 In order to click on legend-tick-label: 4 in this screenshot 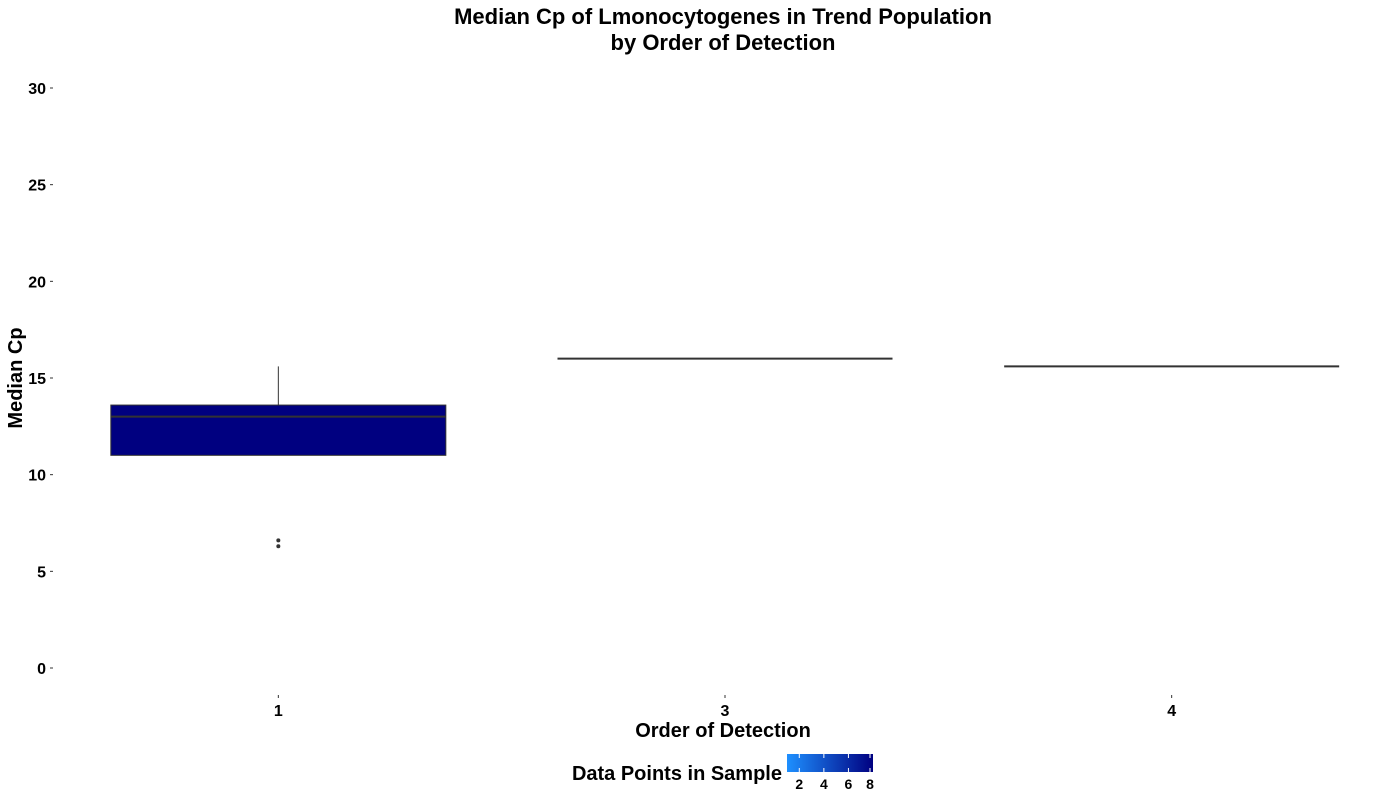, I will do `click(824, 784)`.